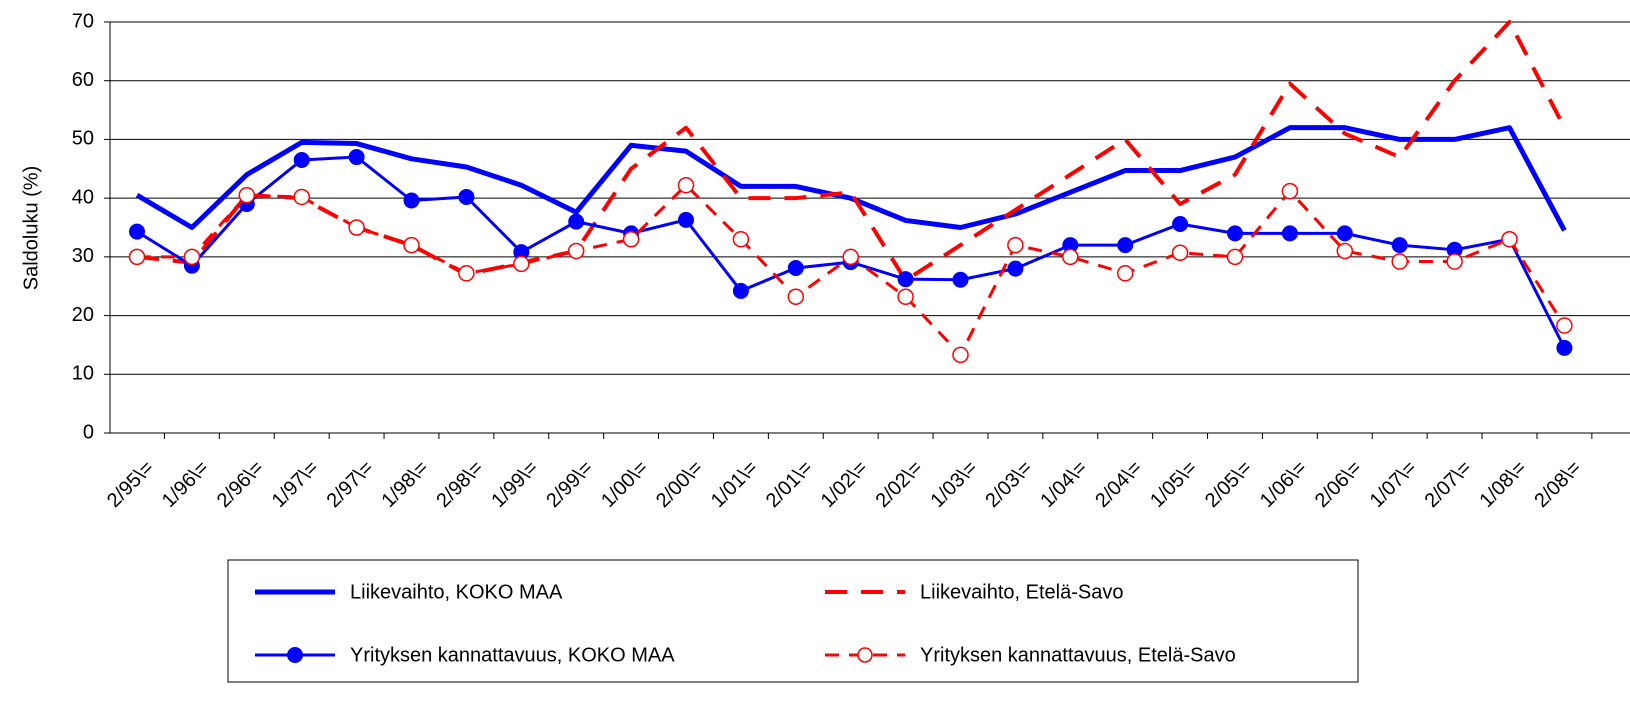 This screenshot has width=1630, height=710. What do you see at coordinates (83, 374) in the screenshot?
I see `y-tick-label: 10` at bounding box center [83, 374].